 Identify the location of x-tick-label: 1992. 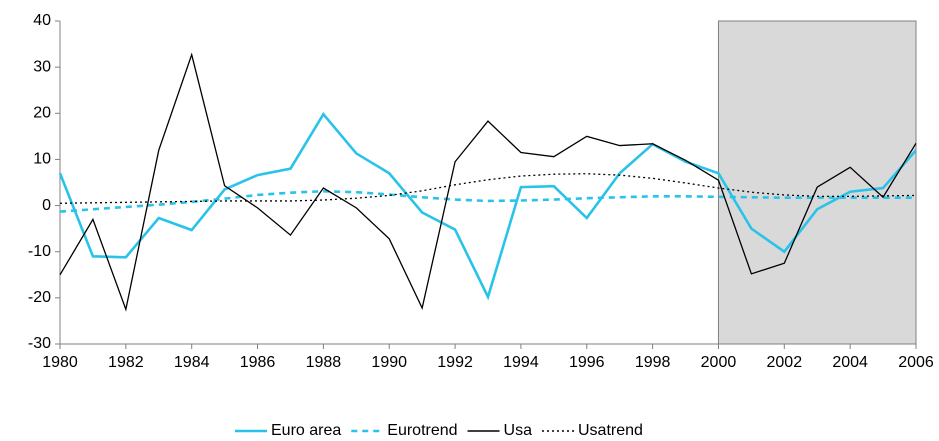
(455, 362).